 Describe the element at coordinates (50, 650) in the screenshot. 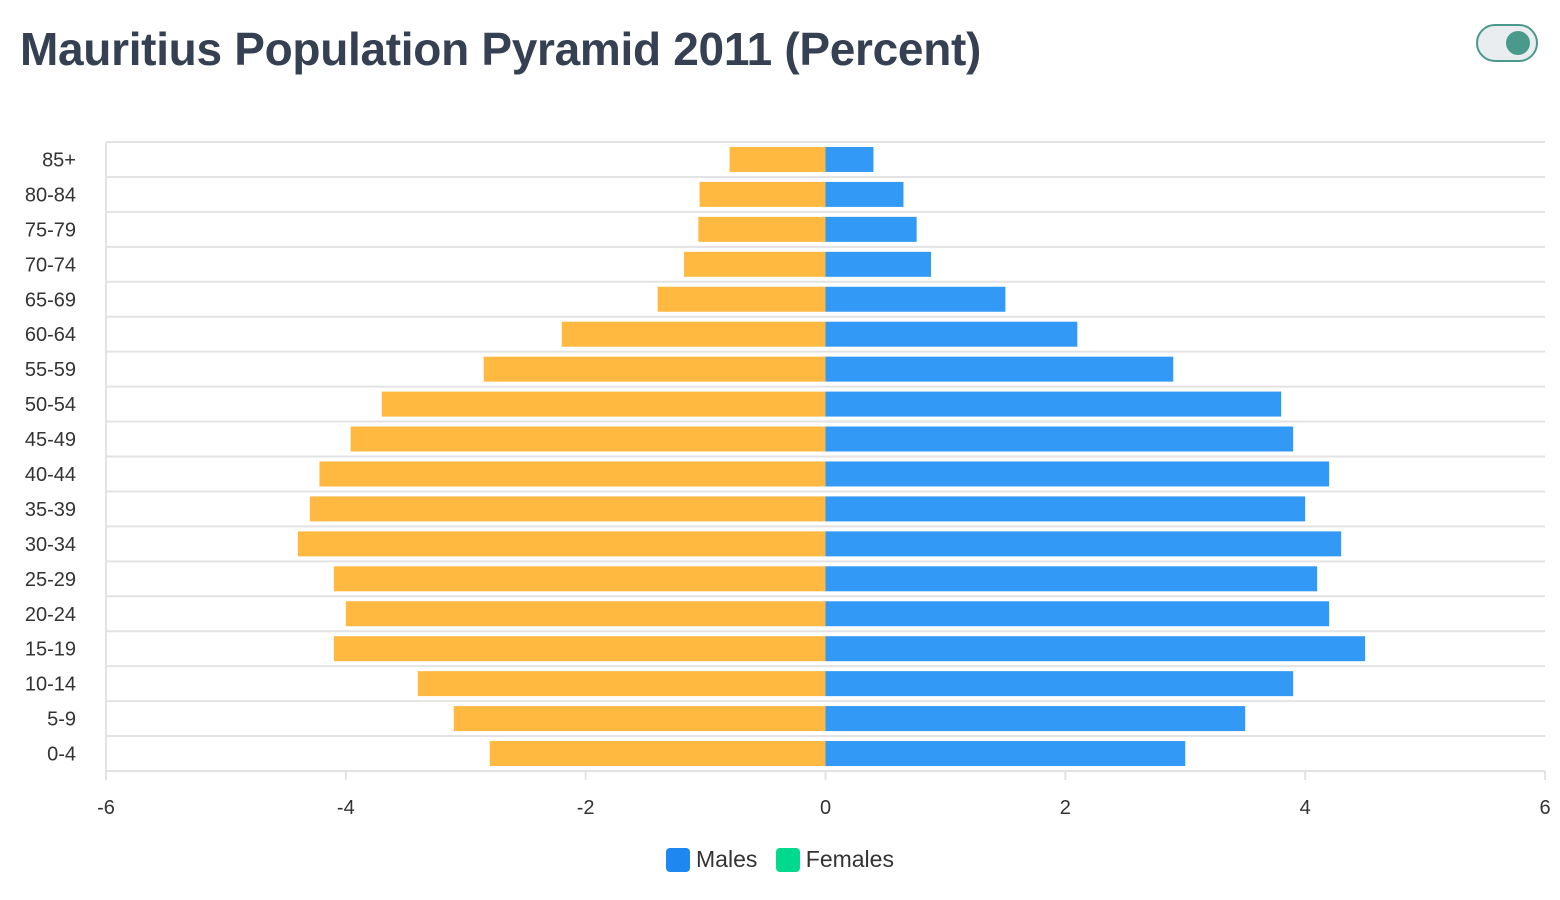

I see `y-tick-label: 15-19` at that location.